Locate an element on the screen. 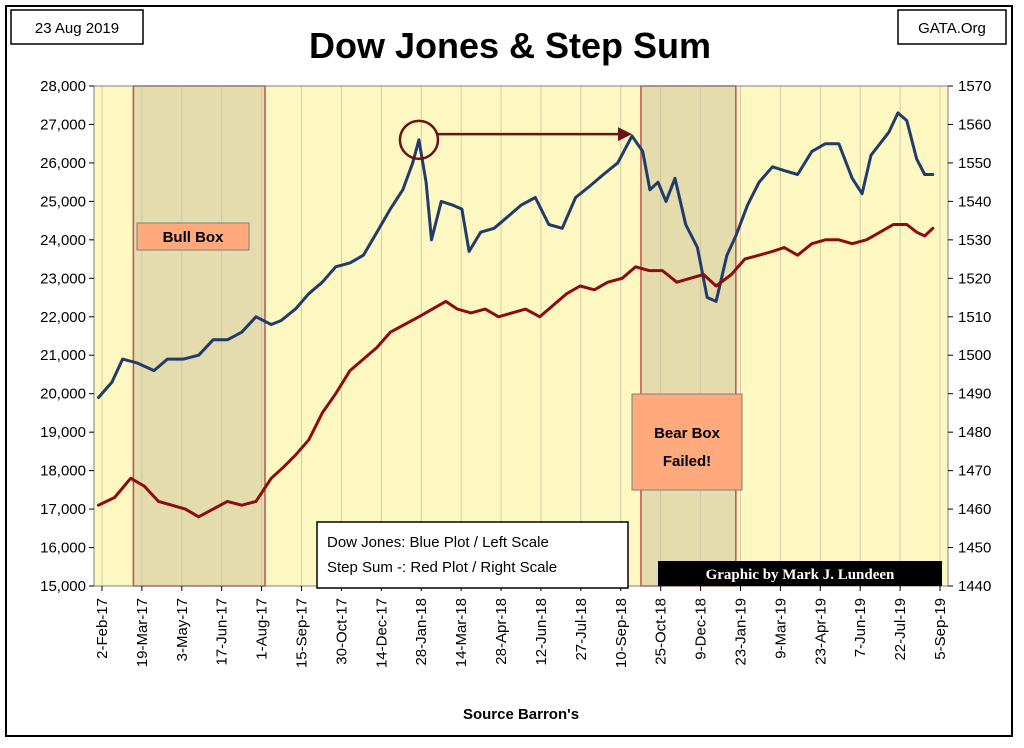 The height and width of the screenshot is (748, 1024). x-tick-label-15: 9-Dec-18 is located at coordinates (701, 629).